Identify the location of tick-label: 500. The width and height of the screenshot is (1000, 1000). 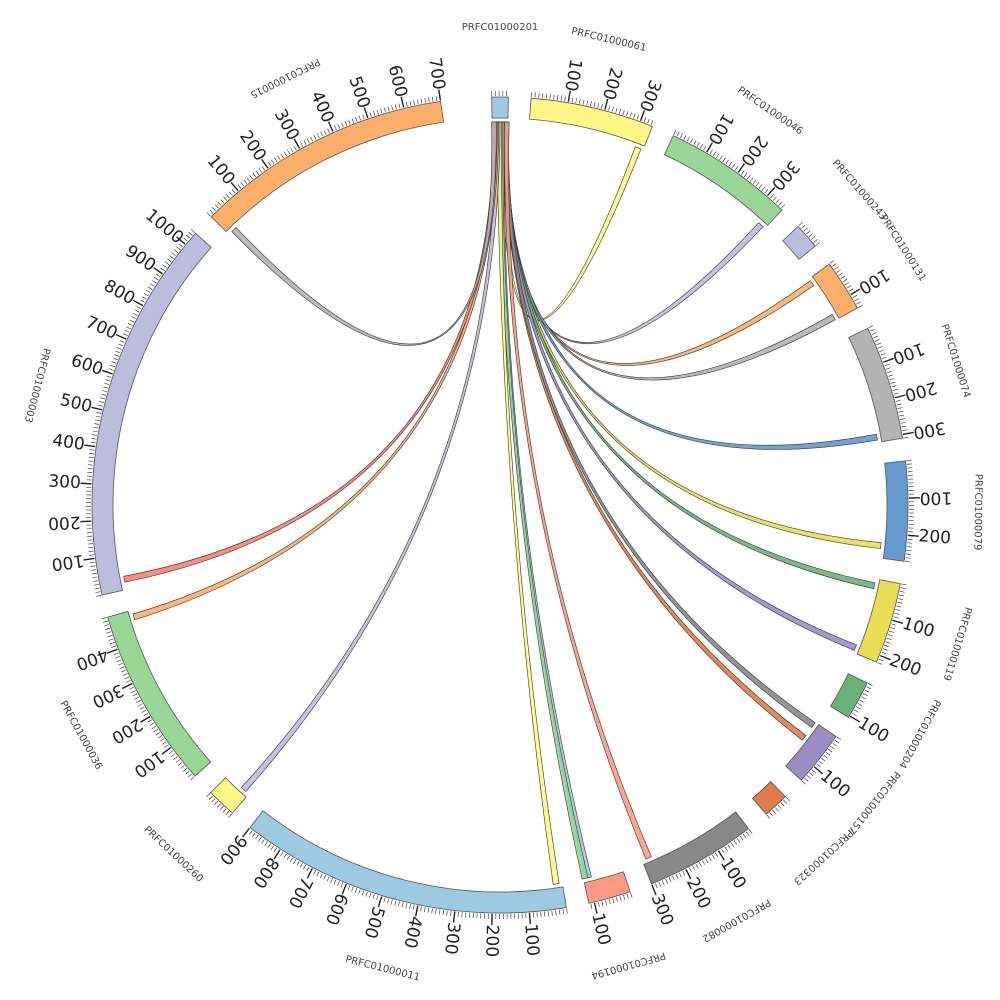
(358, 92).